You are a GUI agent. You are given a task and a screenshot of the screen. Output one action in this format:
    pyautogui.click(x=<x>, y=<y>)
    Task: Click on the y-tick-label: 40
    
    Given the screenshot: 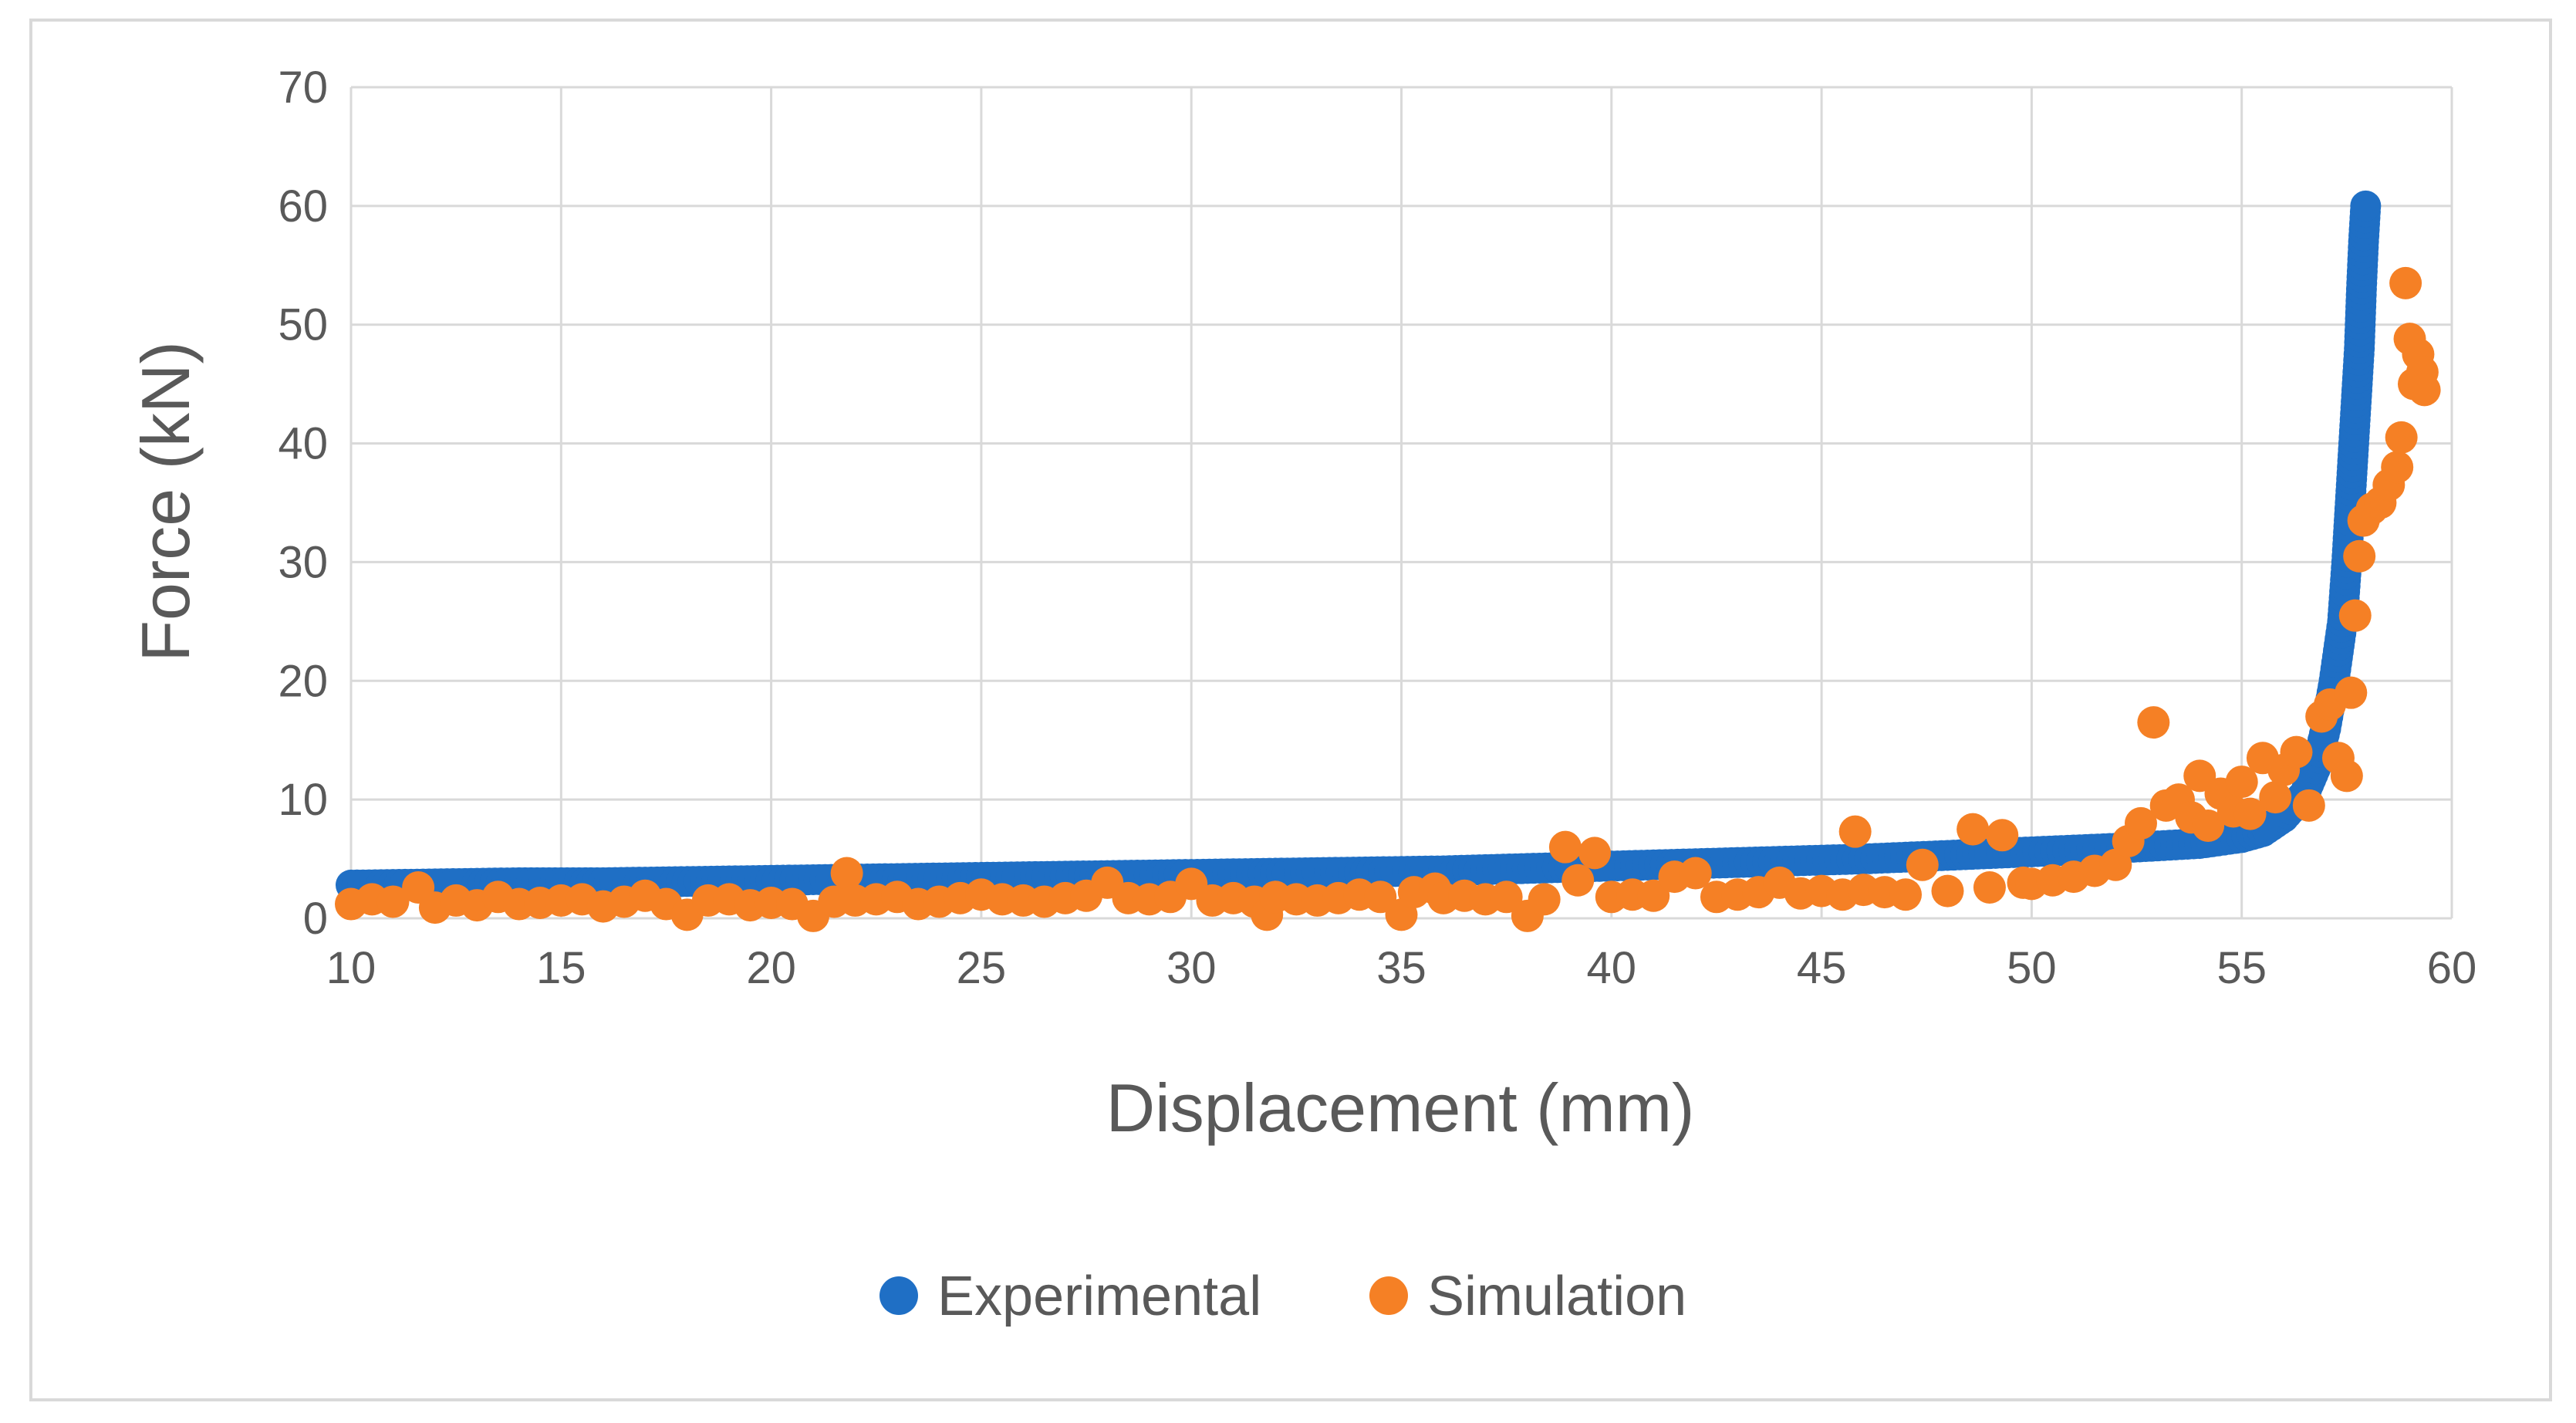 What is the action you would take?
    pyautogui.click(x=303, y=444)
    